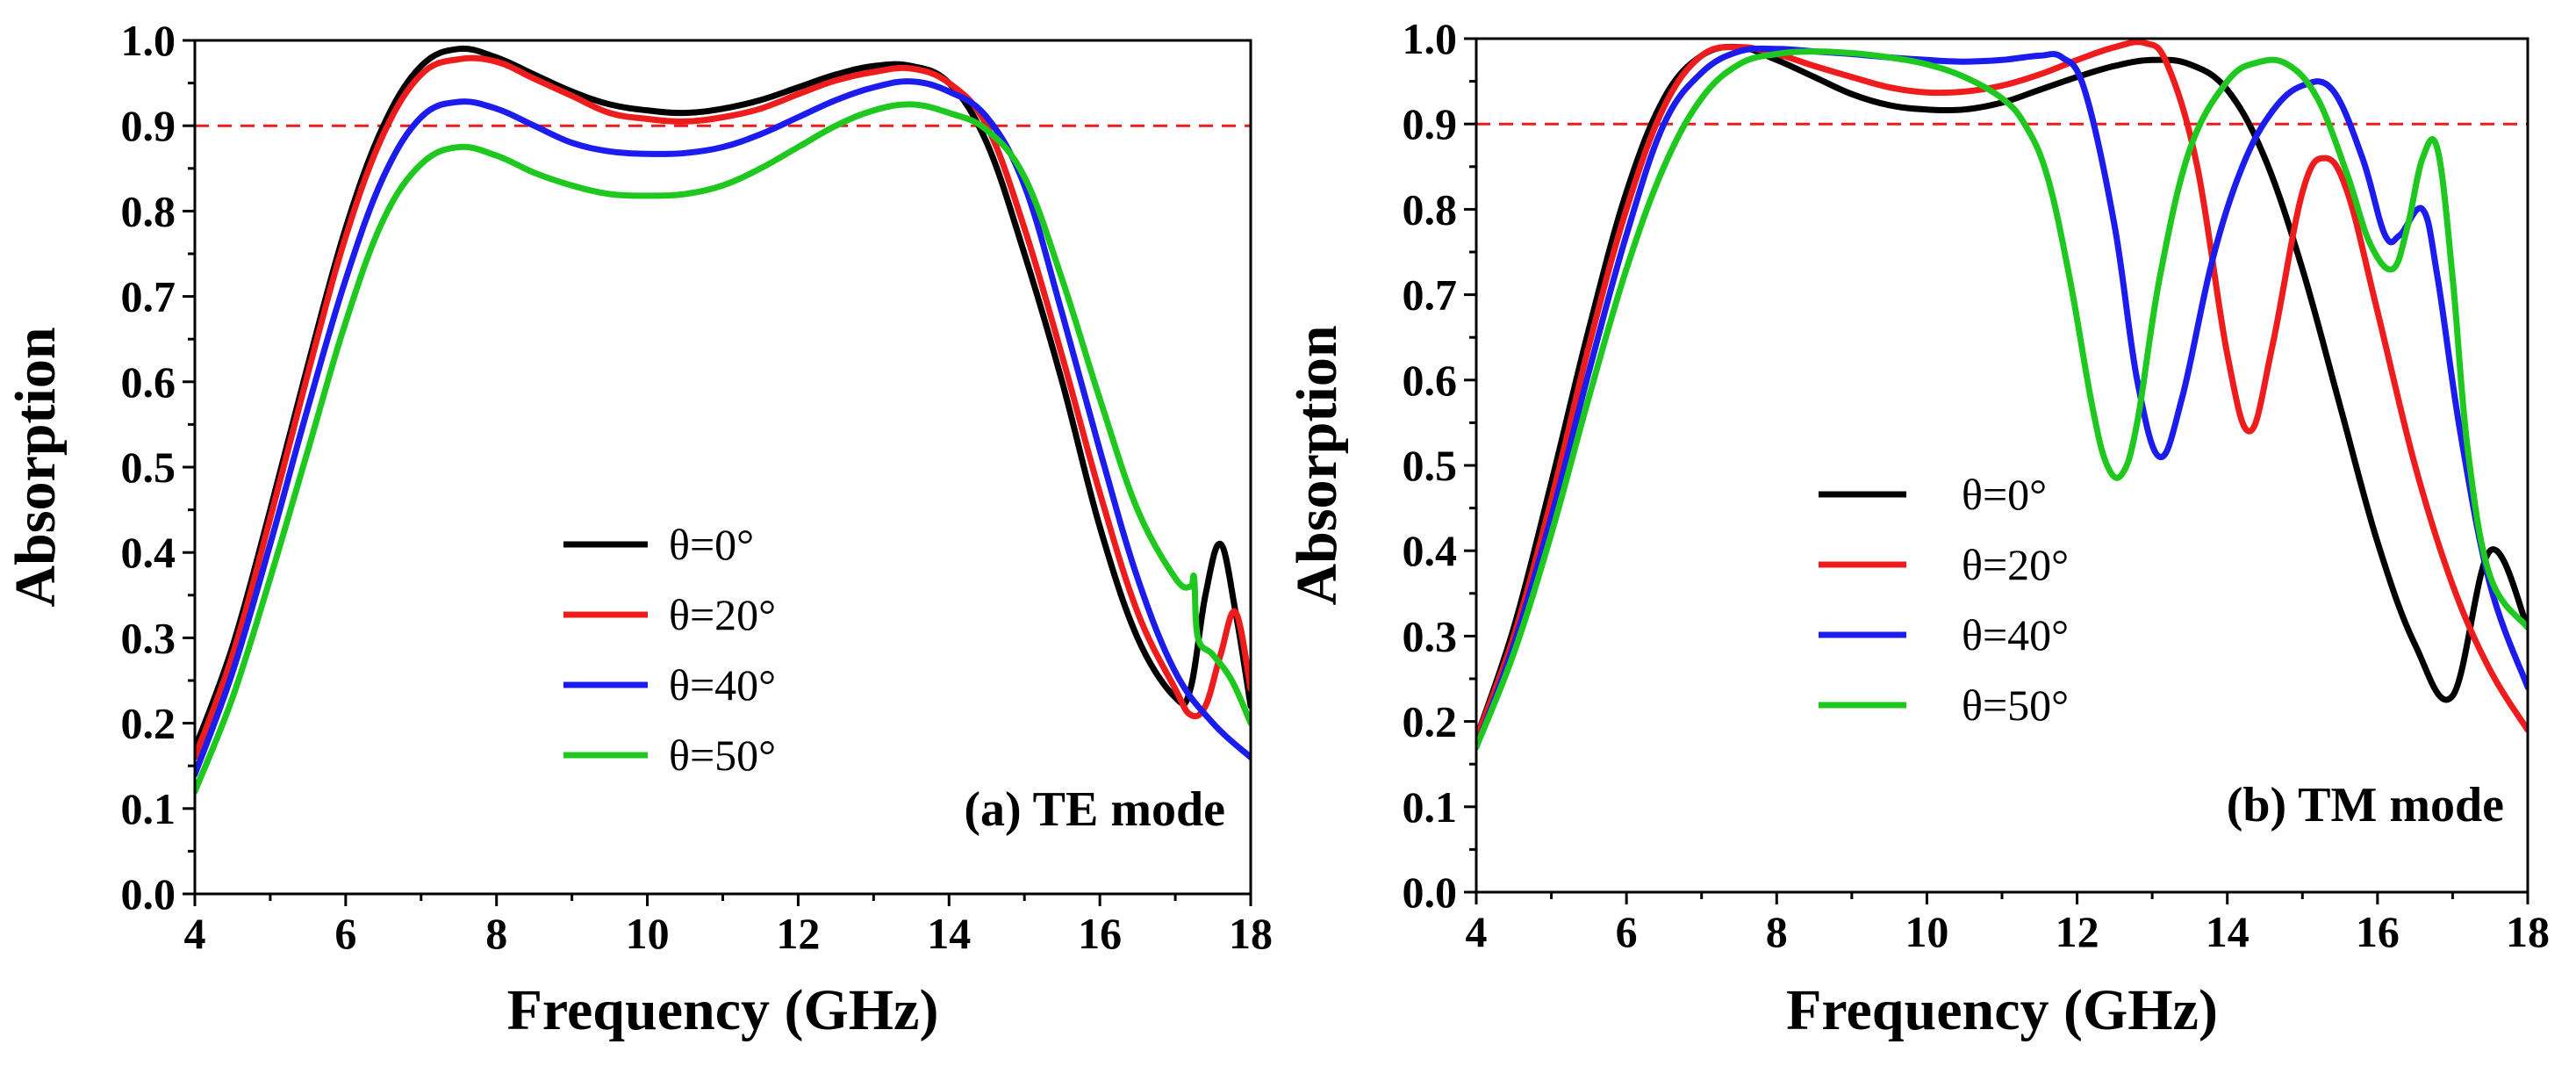  I want to click on panel-annotation: (b) TM mode, so click(2366, 805).